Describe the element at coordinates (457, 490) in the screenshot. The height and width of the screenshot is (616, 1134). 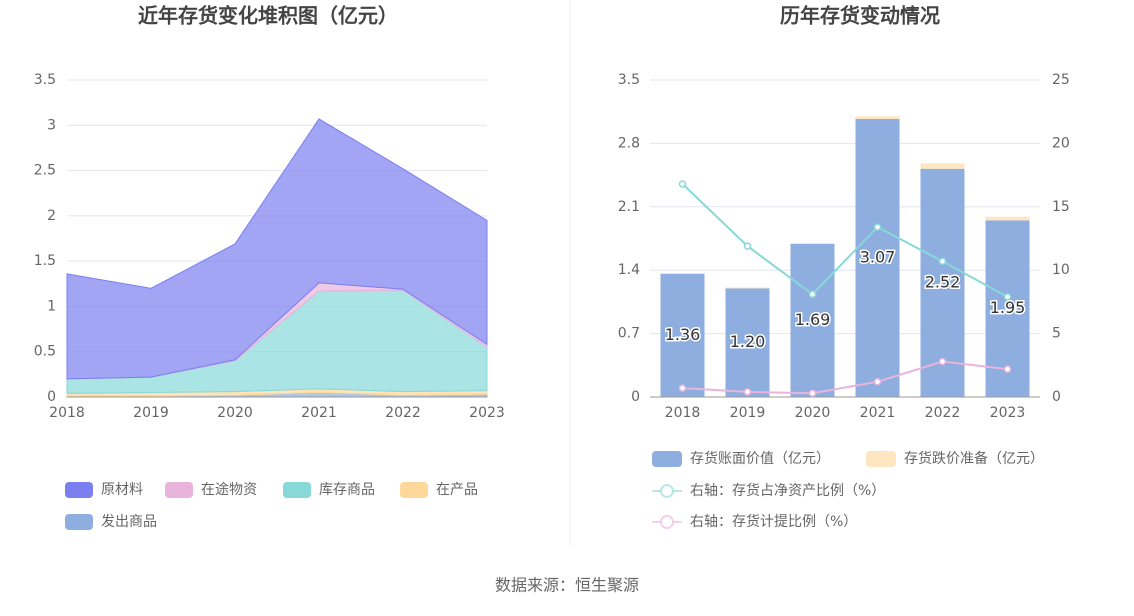
I see `legend-label: 在产品` at that location.